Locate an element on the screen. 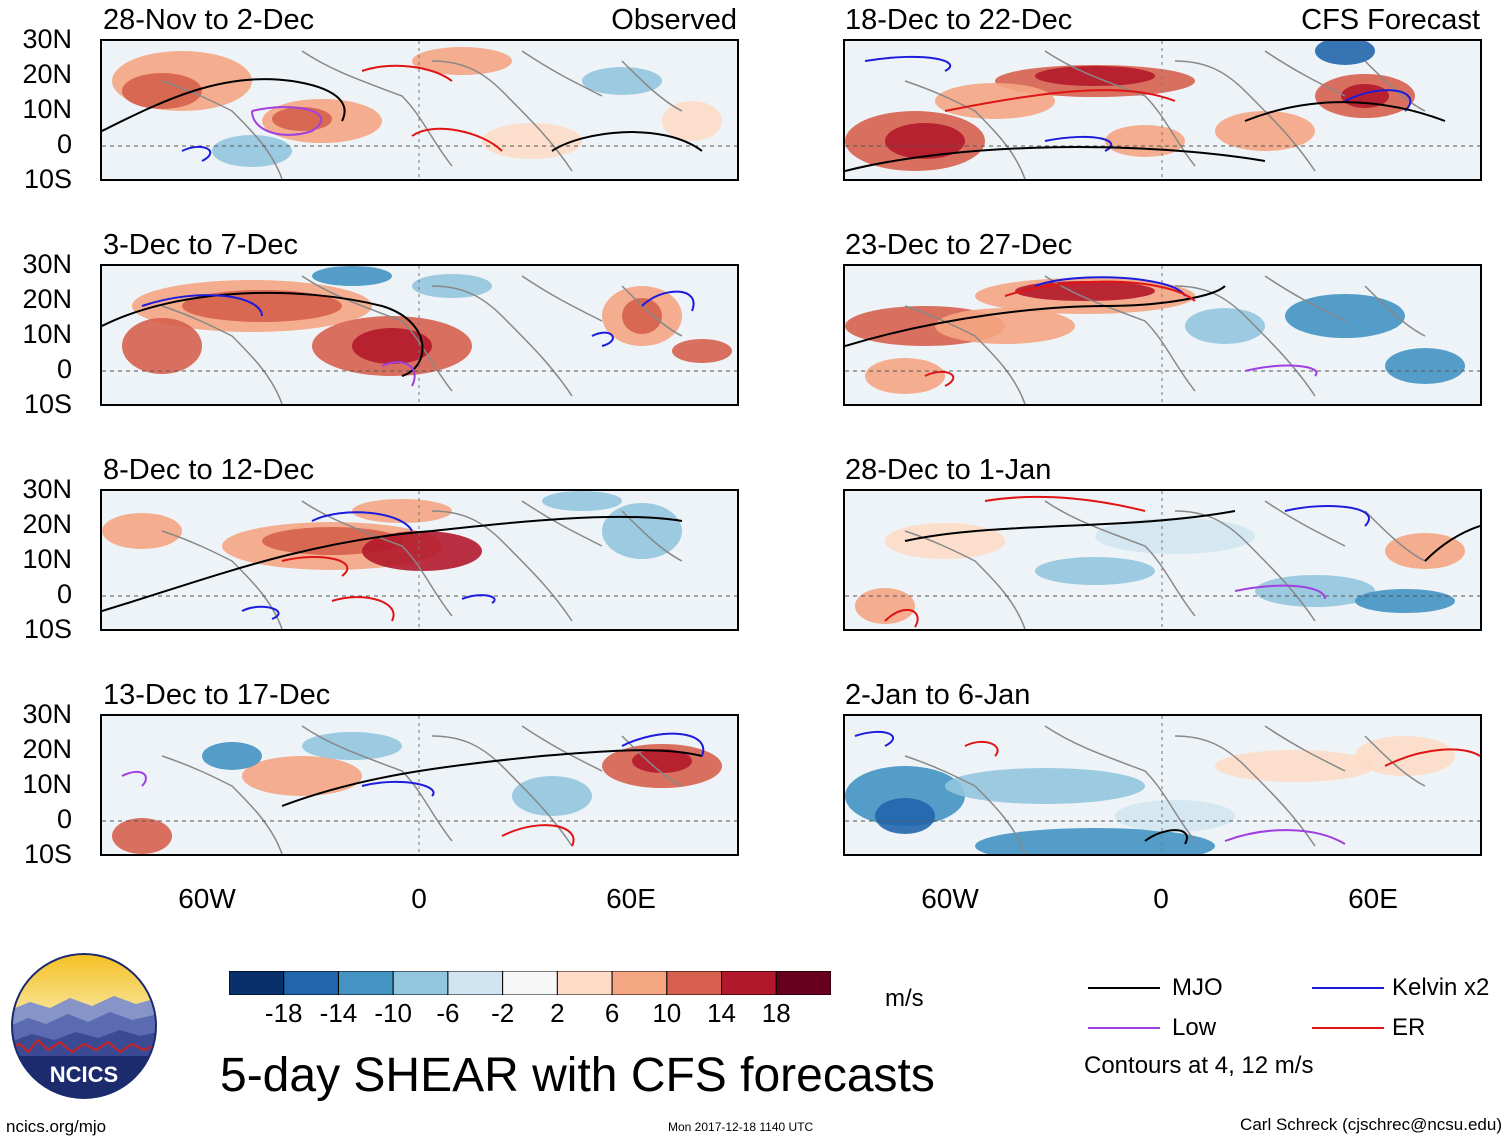 This screenshot has height=1142, width=1510. panel-title-6: 23-Dec to 27-Dec is located at coordinates (959, 245).